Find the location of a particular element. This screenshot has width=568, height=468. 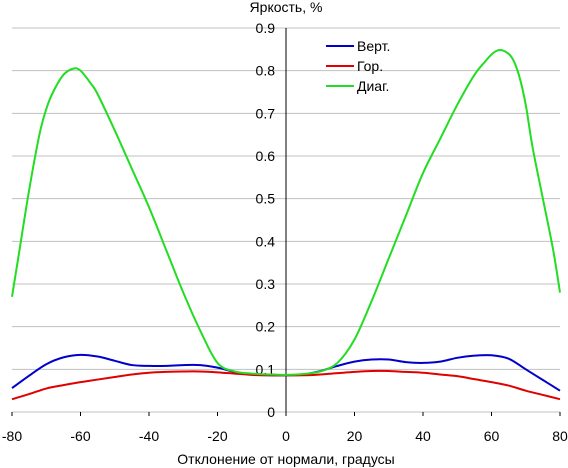

x-tick-label: -40 is located at coordinates (149, 436).